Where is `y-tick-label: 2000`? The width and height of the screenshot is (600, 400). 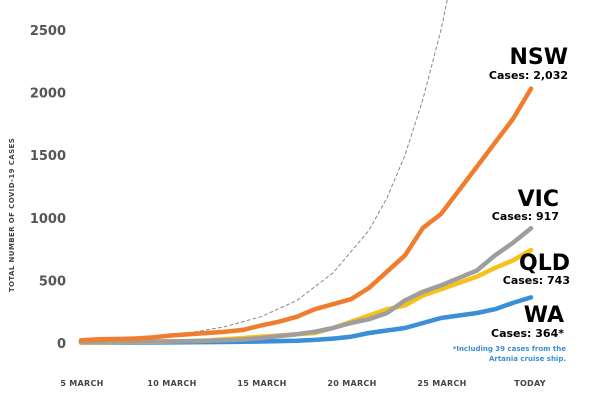
y-tick-label: 2000 is located at coordinates (48, 94).